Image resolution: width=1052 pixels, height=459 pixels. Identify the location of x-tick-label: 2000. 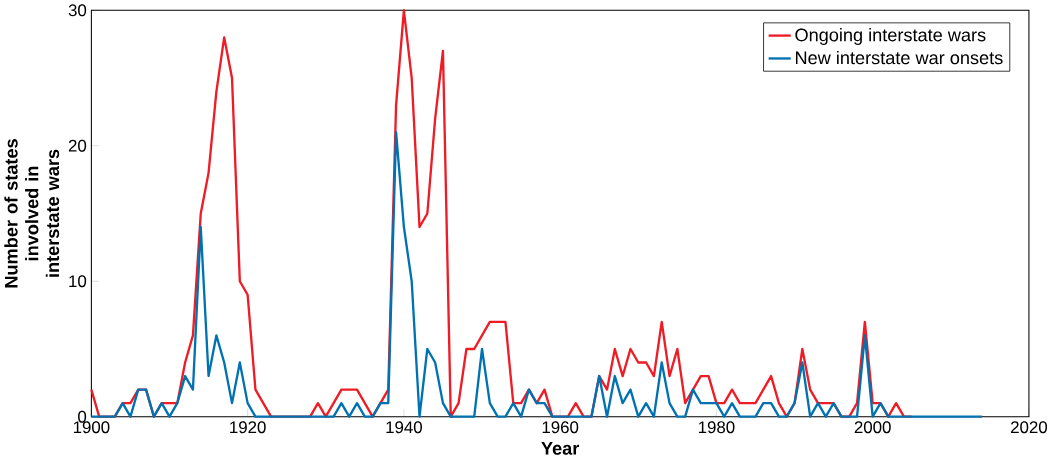
(872, 427).